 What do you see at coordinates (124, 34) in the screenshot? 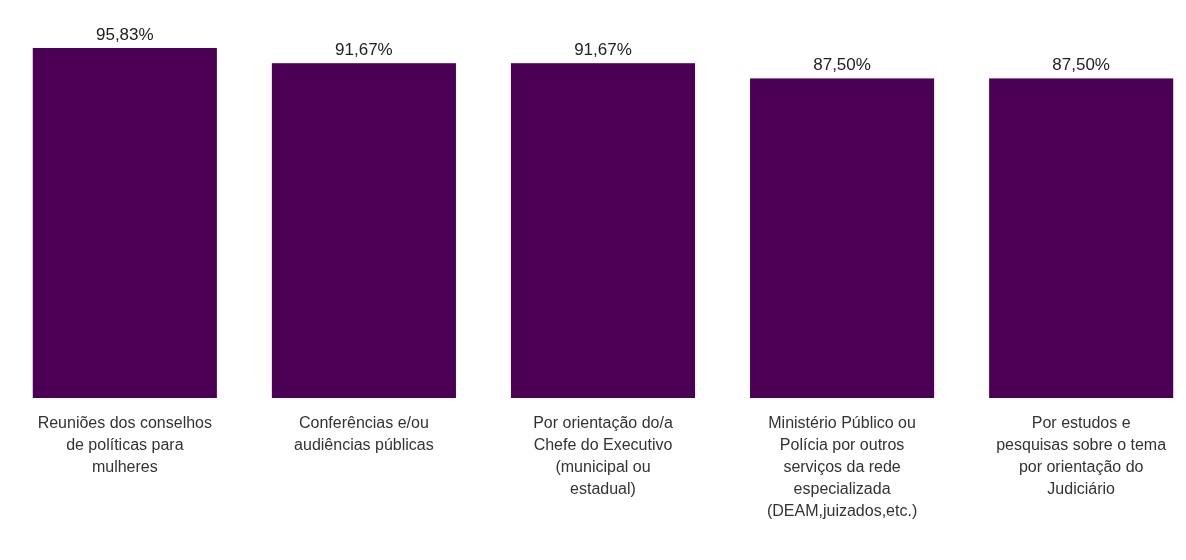
I see `data-label: 95,83%` at bounding box center [124, 34].